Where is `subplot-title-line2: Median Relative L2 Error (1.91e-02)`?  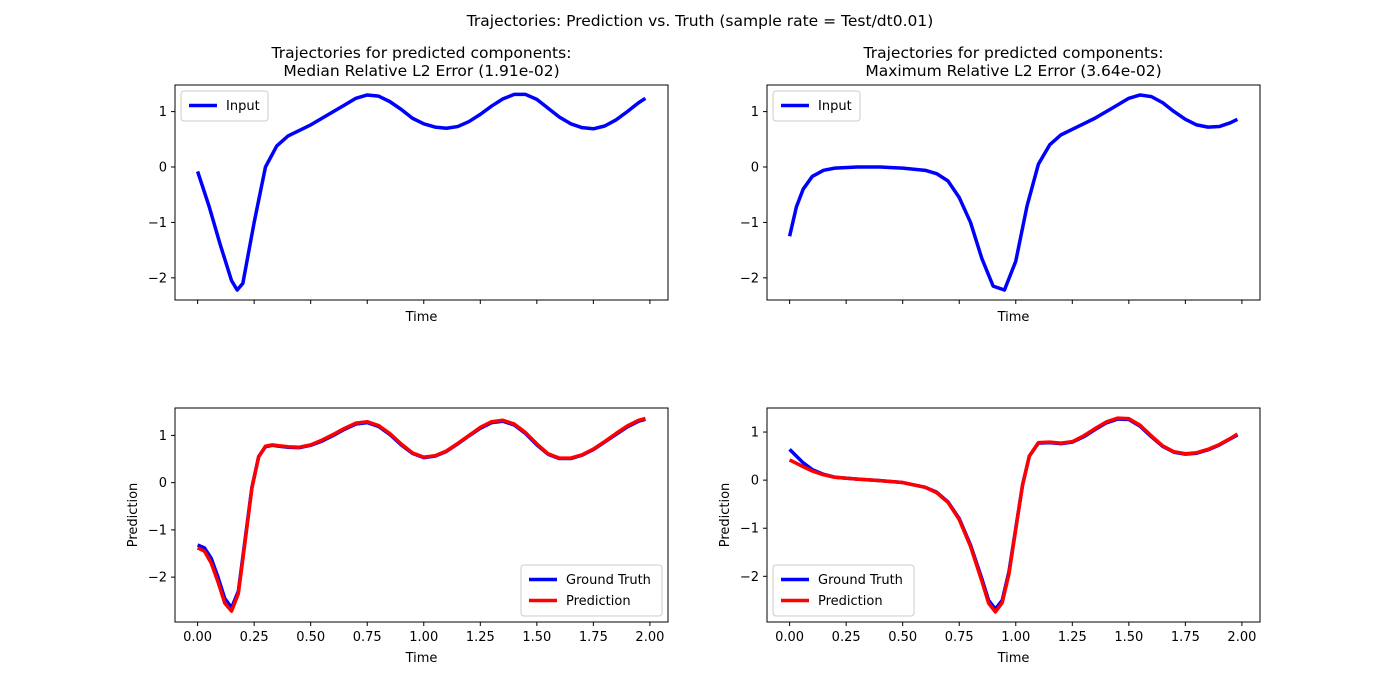 subplot-title-line2: Median Relative L2 Error (1.91e-02) is located at coordinates (421, 71).